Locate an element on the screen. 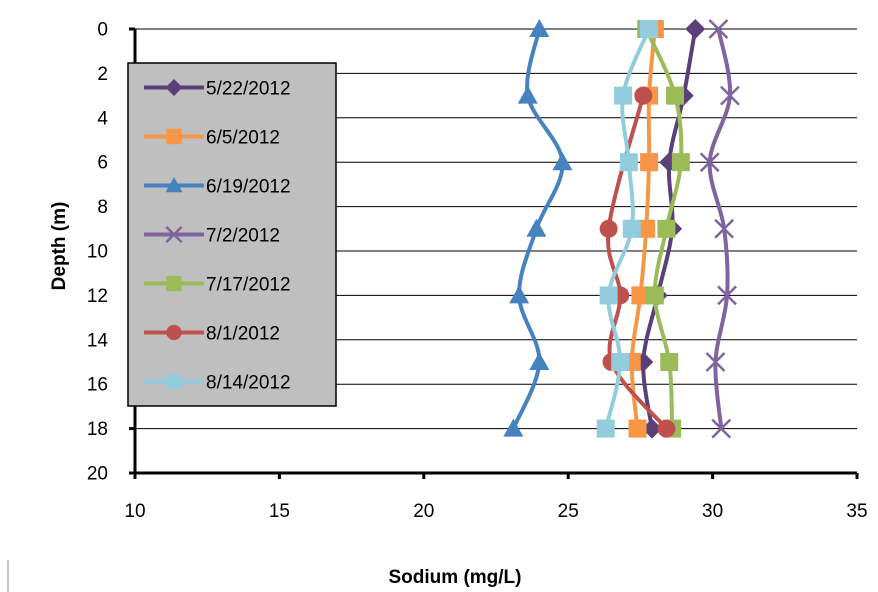  legend-item: 7/17/2012 is located at coordinates (217, 285).